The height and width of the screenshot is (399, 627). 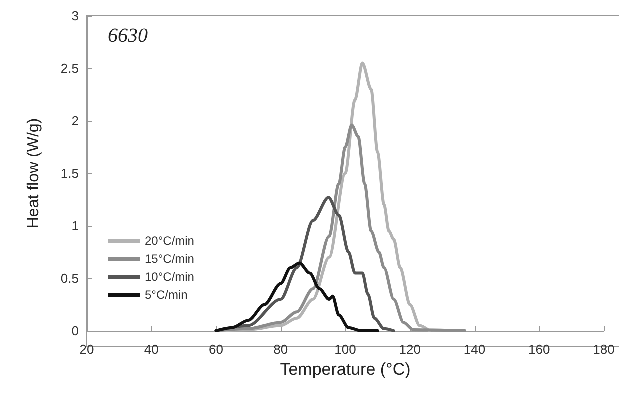 What do you see at coordinates (69, 68) in the screenshot?
I see `y-tick-label: 2.5` at bounding box center [69, 68].